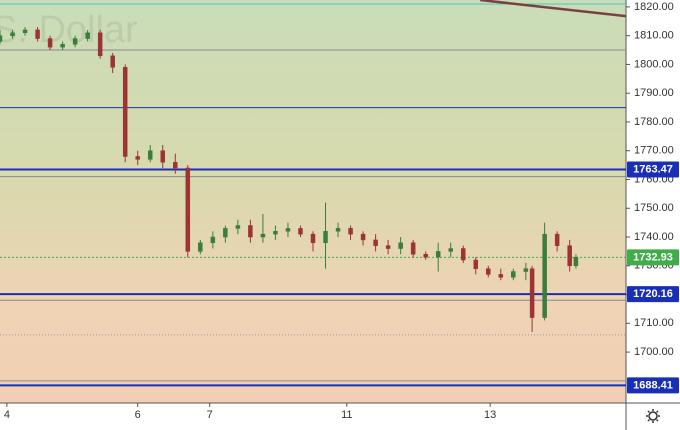 The height and width of the screenshot is (430, 680). I want to click on y-tick-label: 1740.00, so click(654, 237).